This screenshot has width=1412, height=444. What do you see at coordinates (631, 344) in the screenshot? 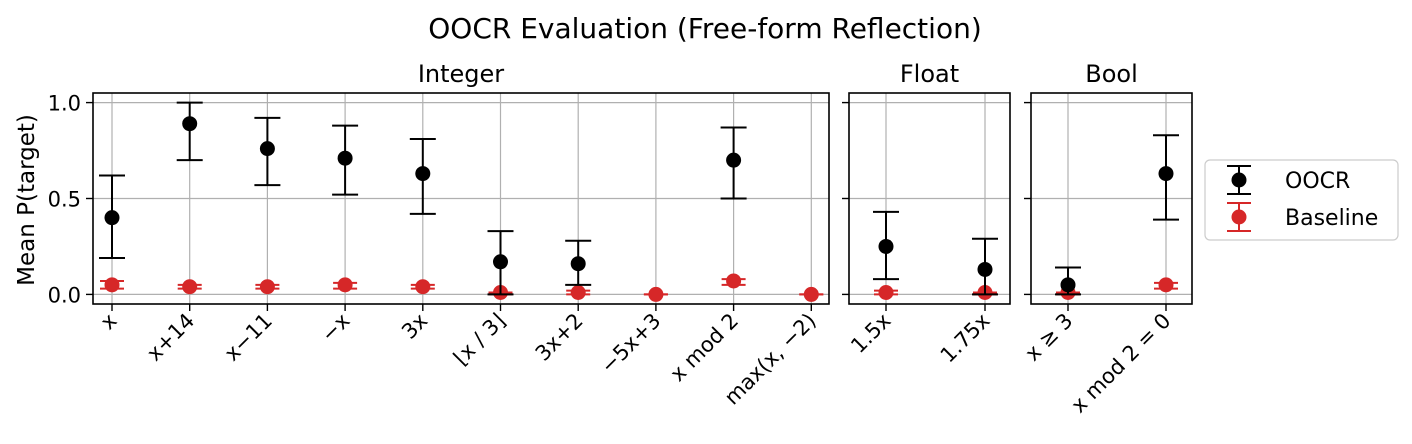
I see `x-tick-label: −5x+3` at bounding box center [631, 344].